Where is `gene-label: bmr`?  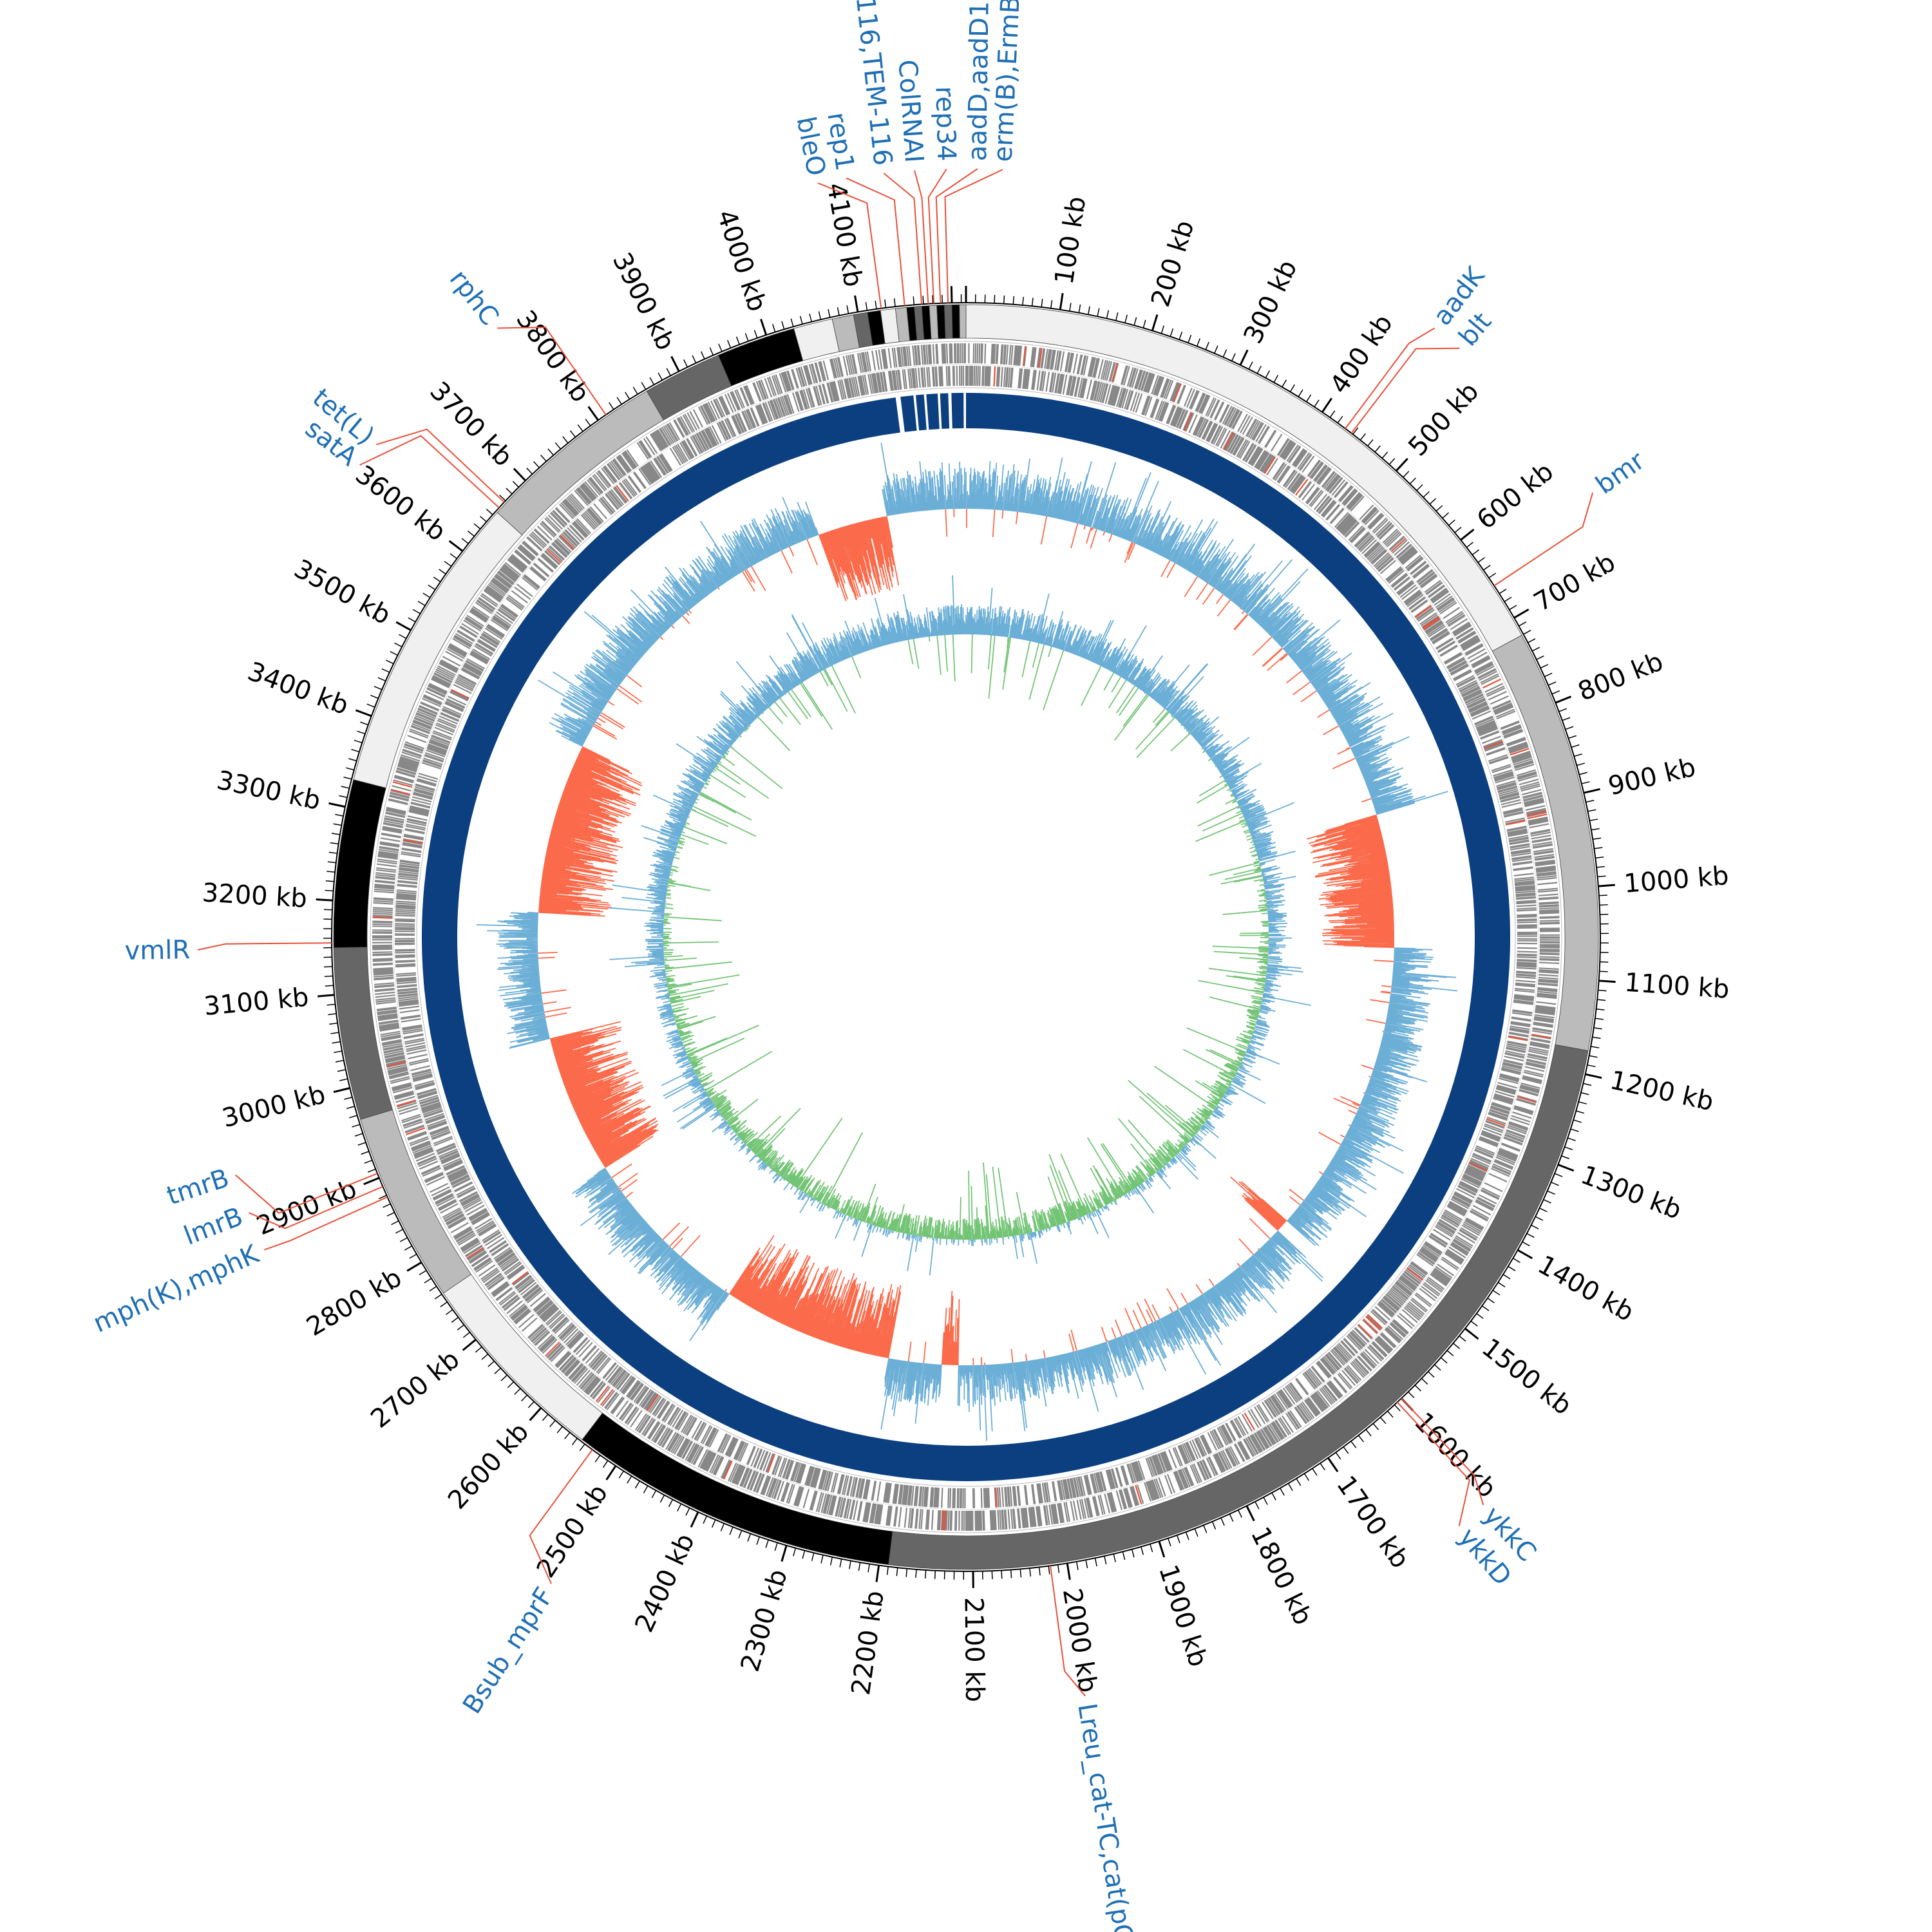 gene-label: bmr is located at coordinates (1621, 473).